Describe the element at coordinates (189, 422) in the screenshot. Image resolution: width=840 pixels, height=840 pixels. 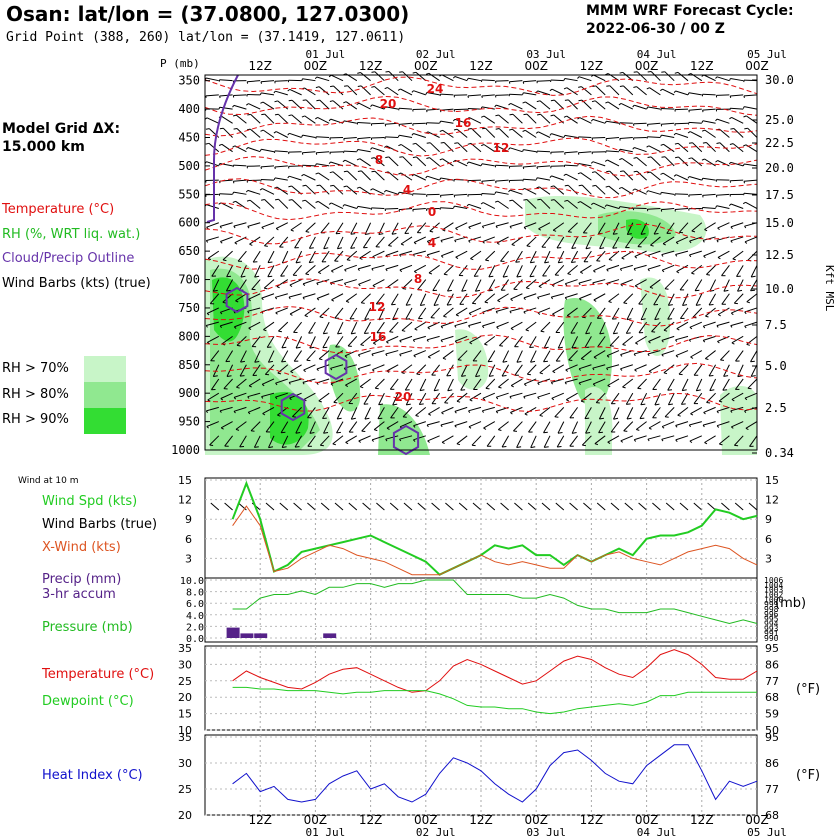
I see `pressure-tick-label: 950` at that location.